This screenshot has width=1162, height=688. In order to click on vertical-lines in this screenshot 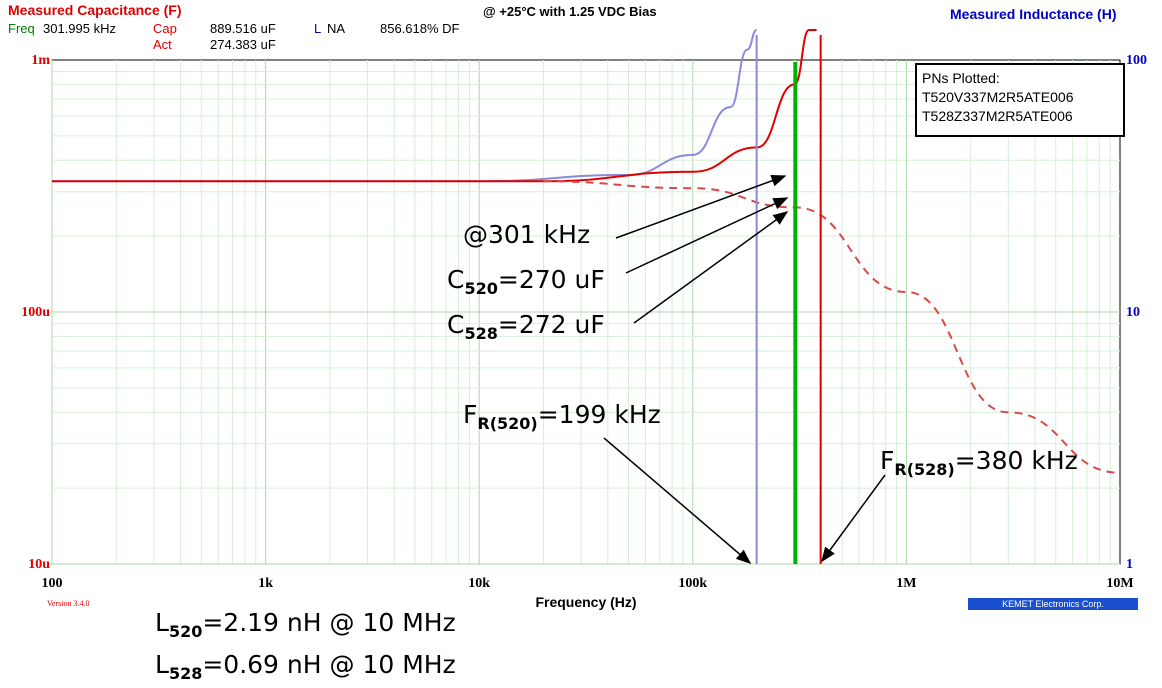, I will do `click(788, 299)`.